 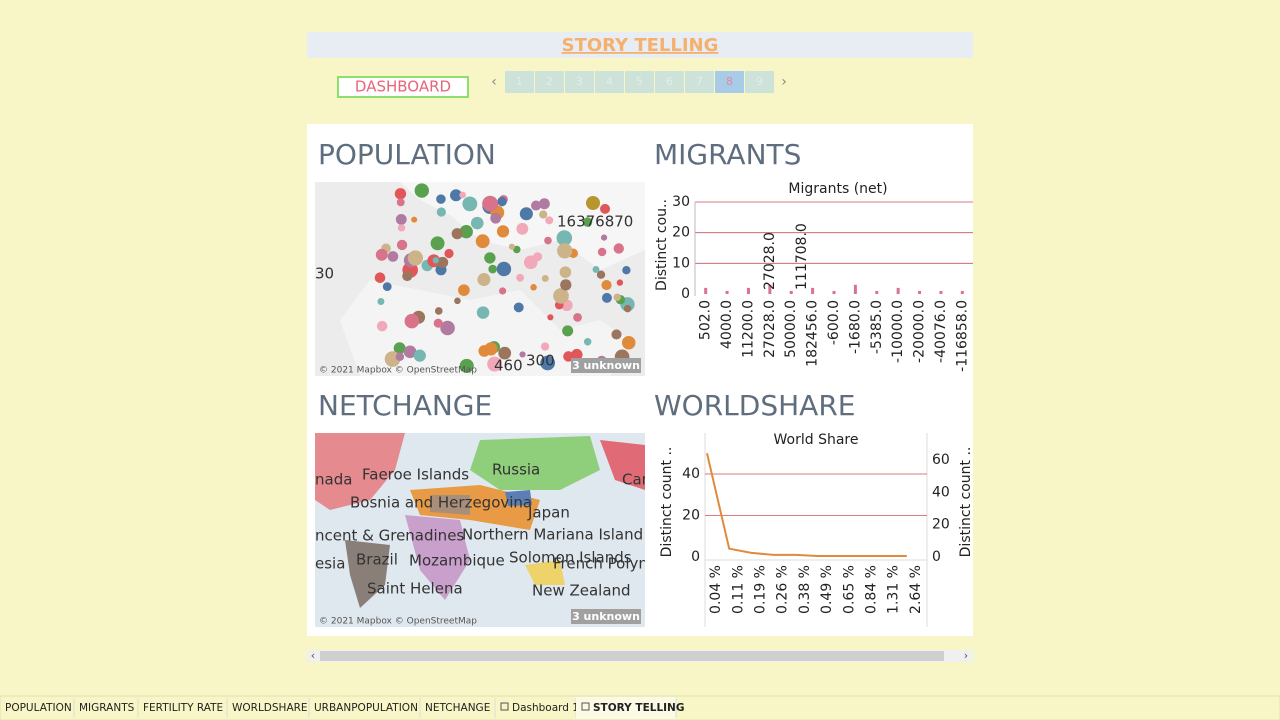 What do you see at coordinates (894, 589) in the screenshot?
I see `x-tick-label: 1.31 %` at bounding box center [894, 589].